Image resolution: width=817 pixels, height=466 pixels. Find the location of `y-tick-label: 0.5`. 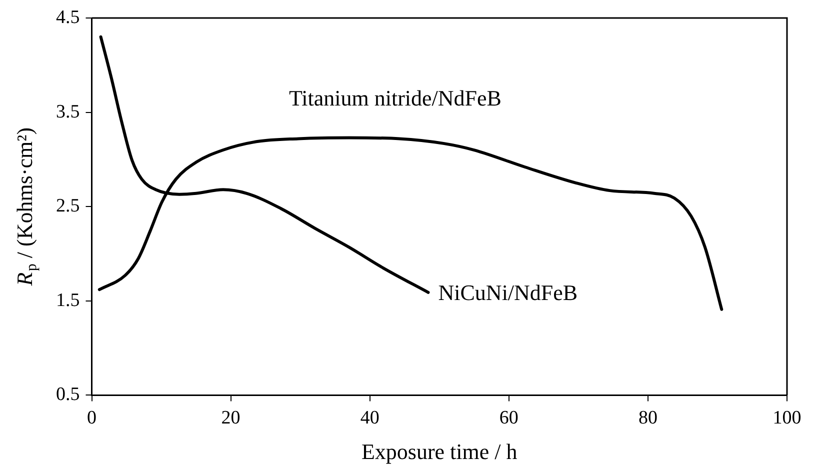

y-tick-label: 0.5 is located at coordinates (68, 395).